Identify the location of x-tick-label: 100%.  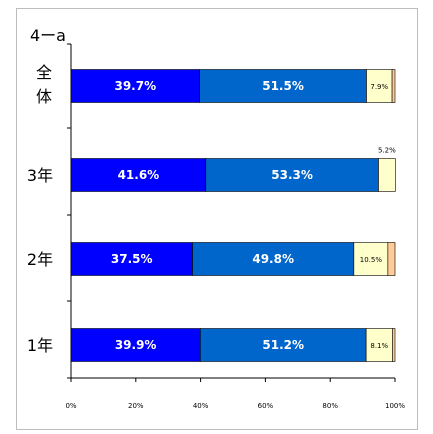
(395, 406).